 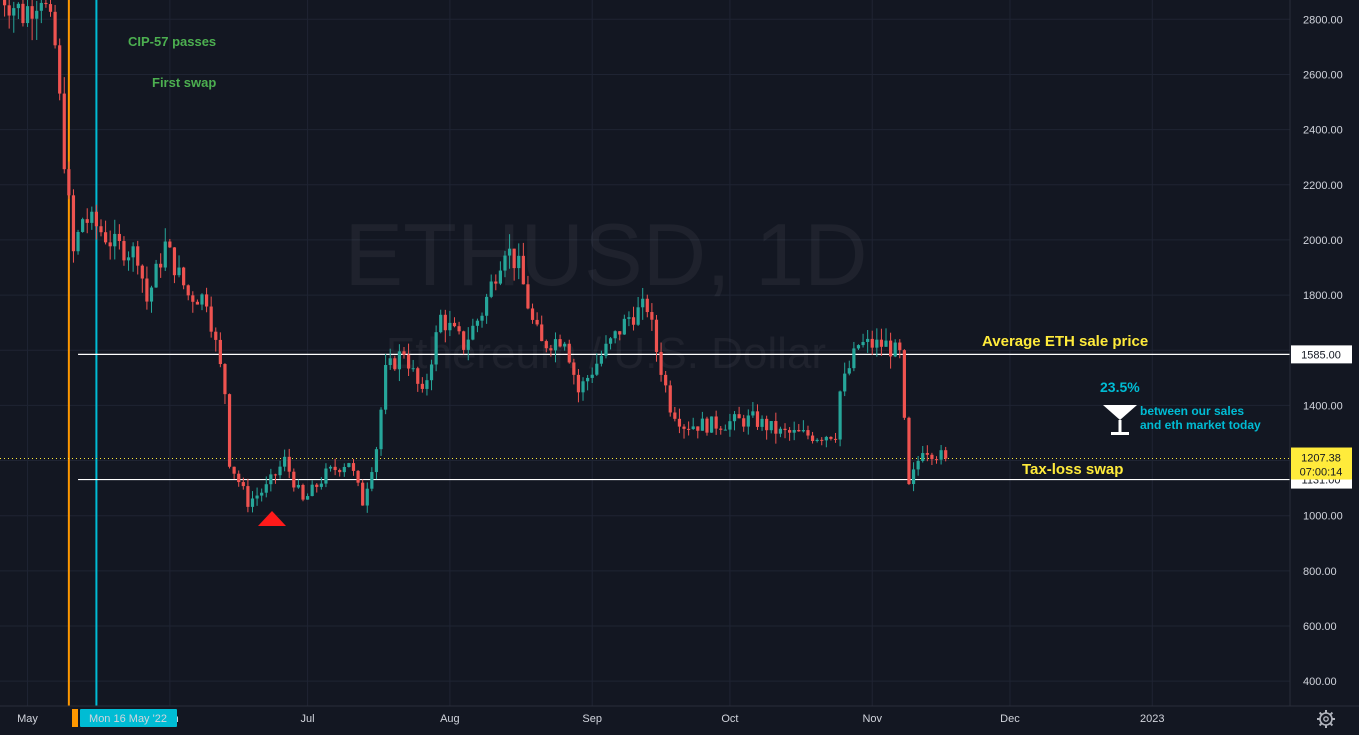 What do you see at coordinates (1152, 719) in the screenshot?
I see `time-tick-label: 2023` at bounding box center [1152, 719].